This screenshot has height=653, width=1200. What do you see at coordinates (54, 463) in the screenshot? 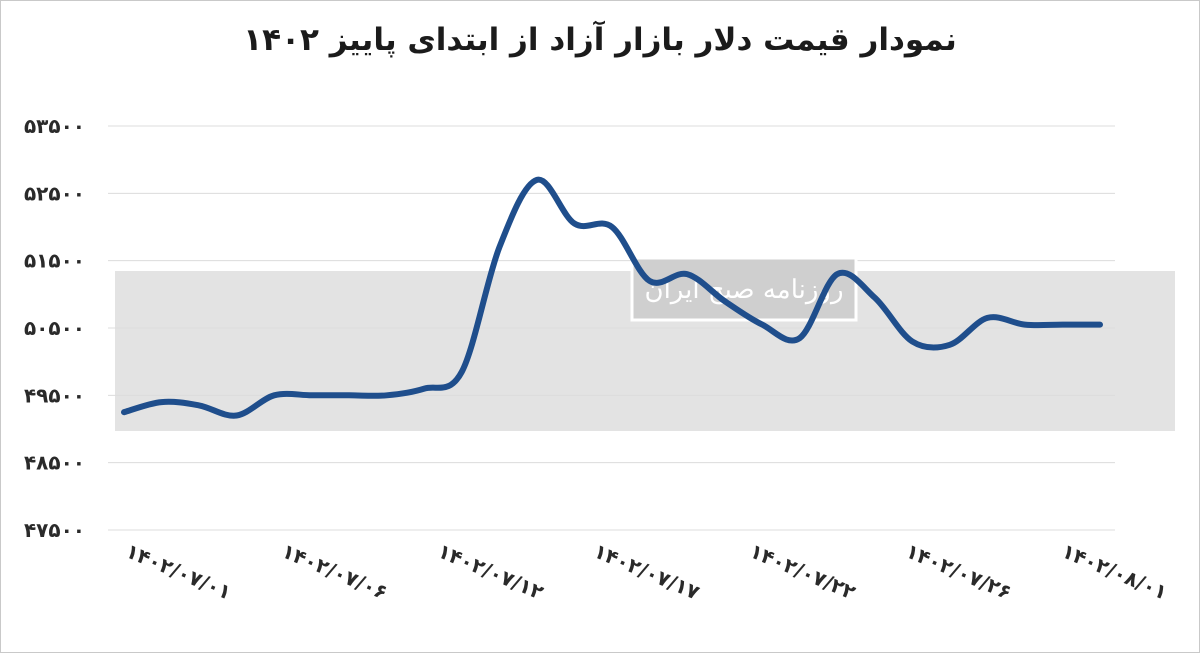
I see `y-tick-label: ۴۸۵۰۰` at bounding box center [54, 463].